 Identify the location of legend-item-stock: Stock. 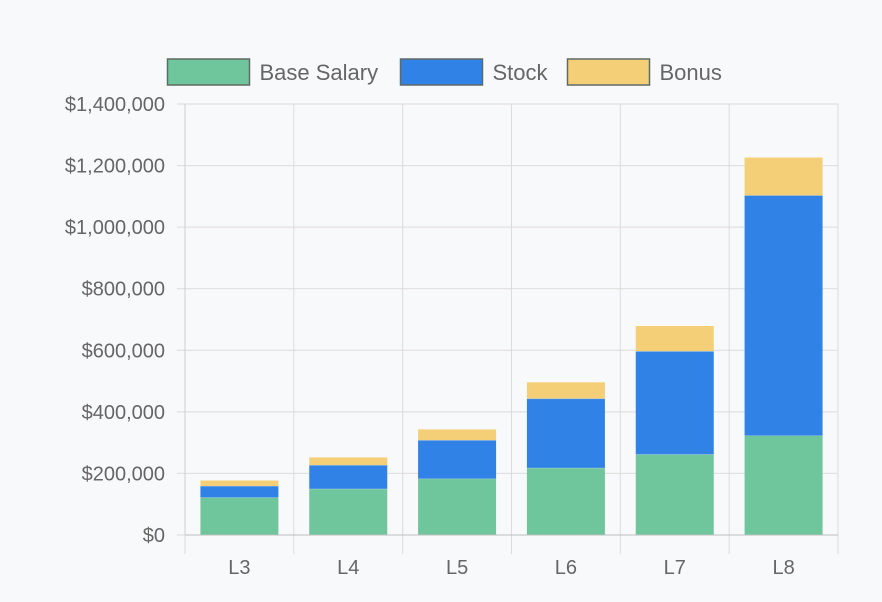
(474, 72).